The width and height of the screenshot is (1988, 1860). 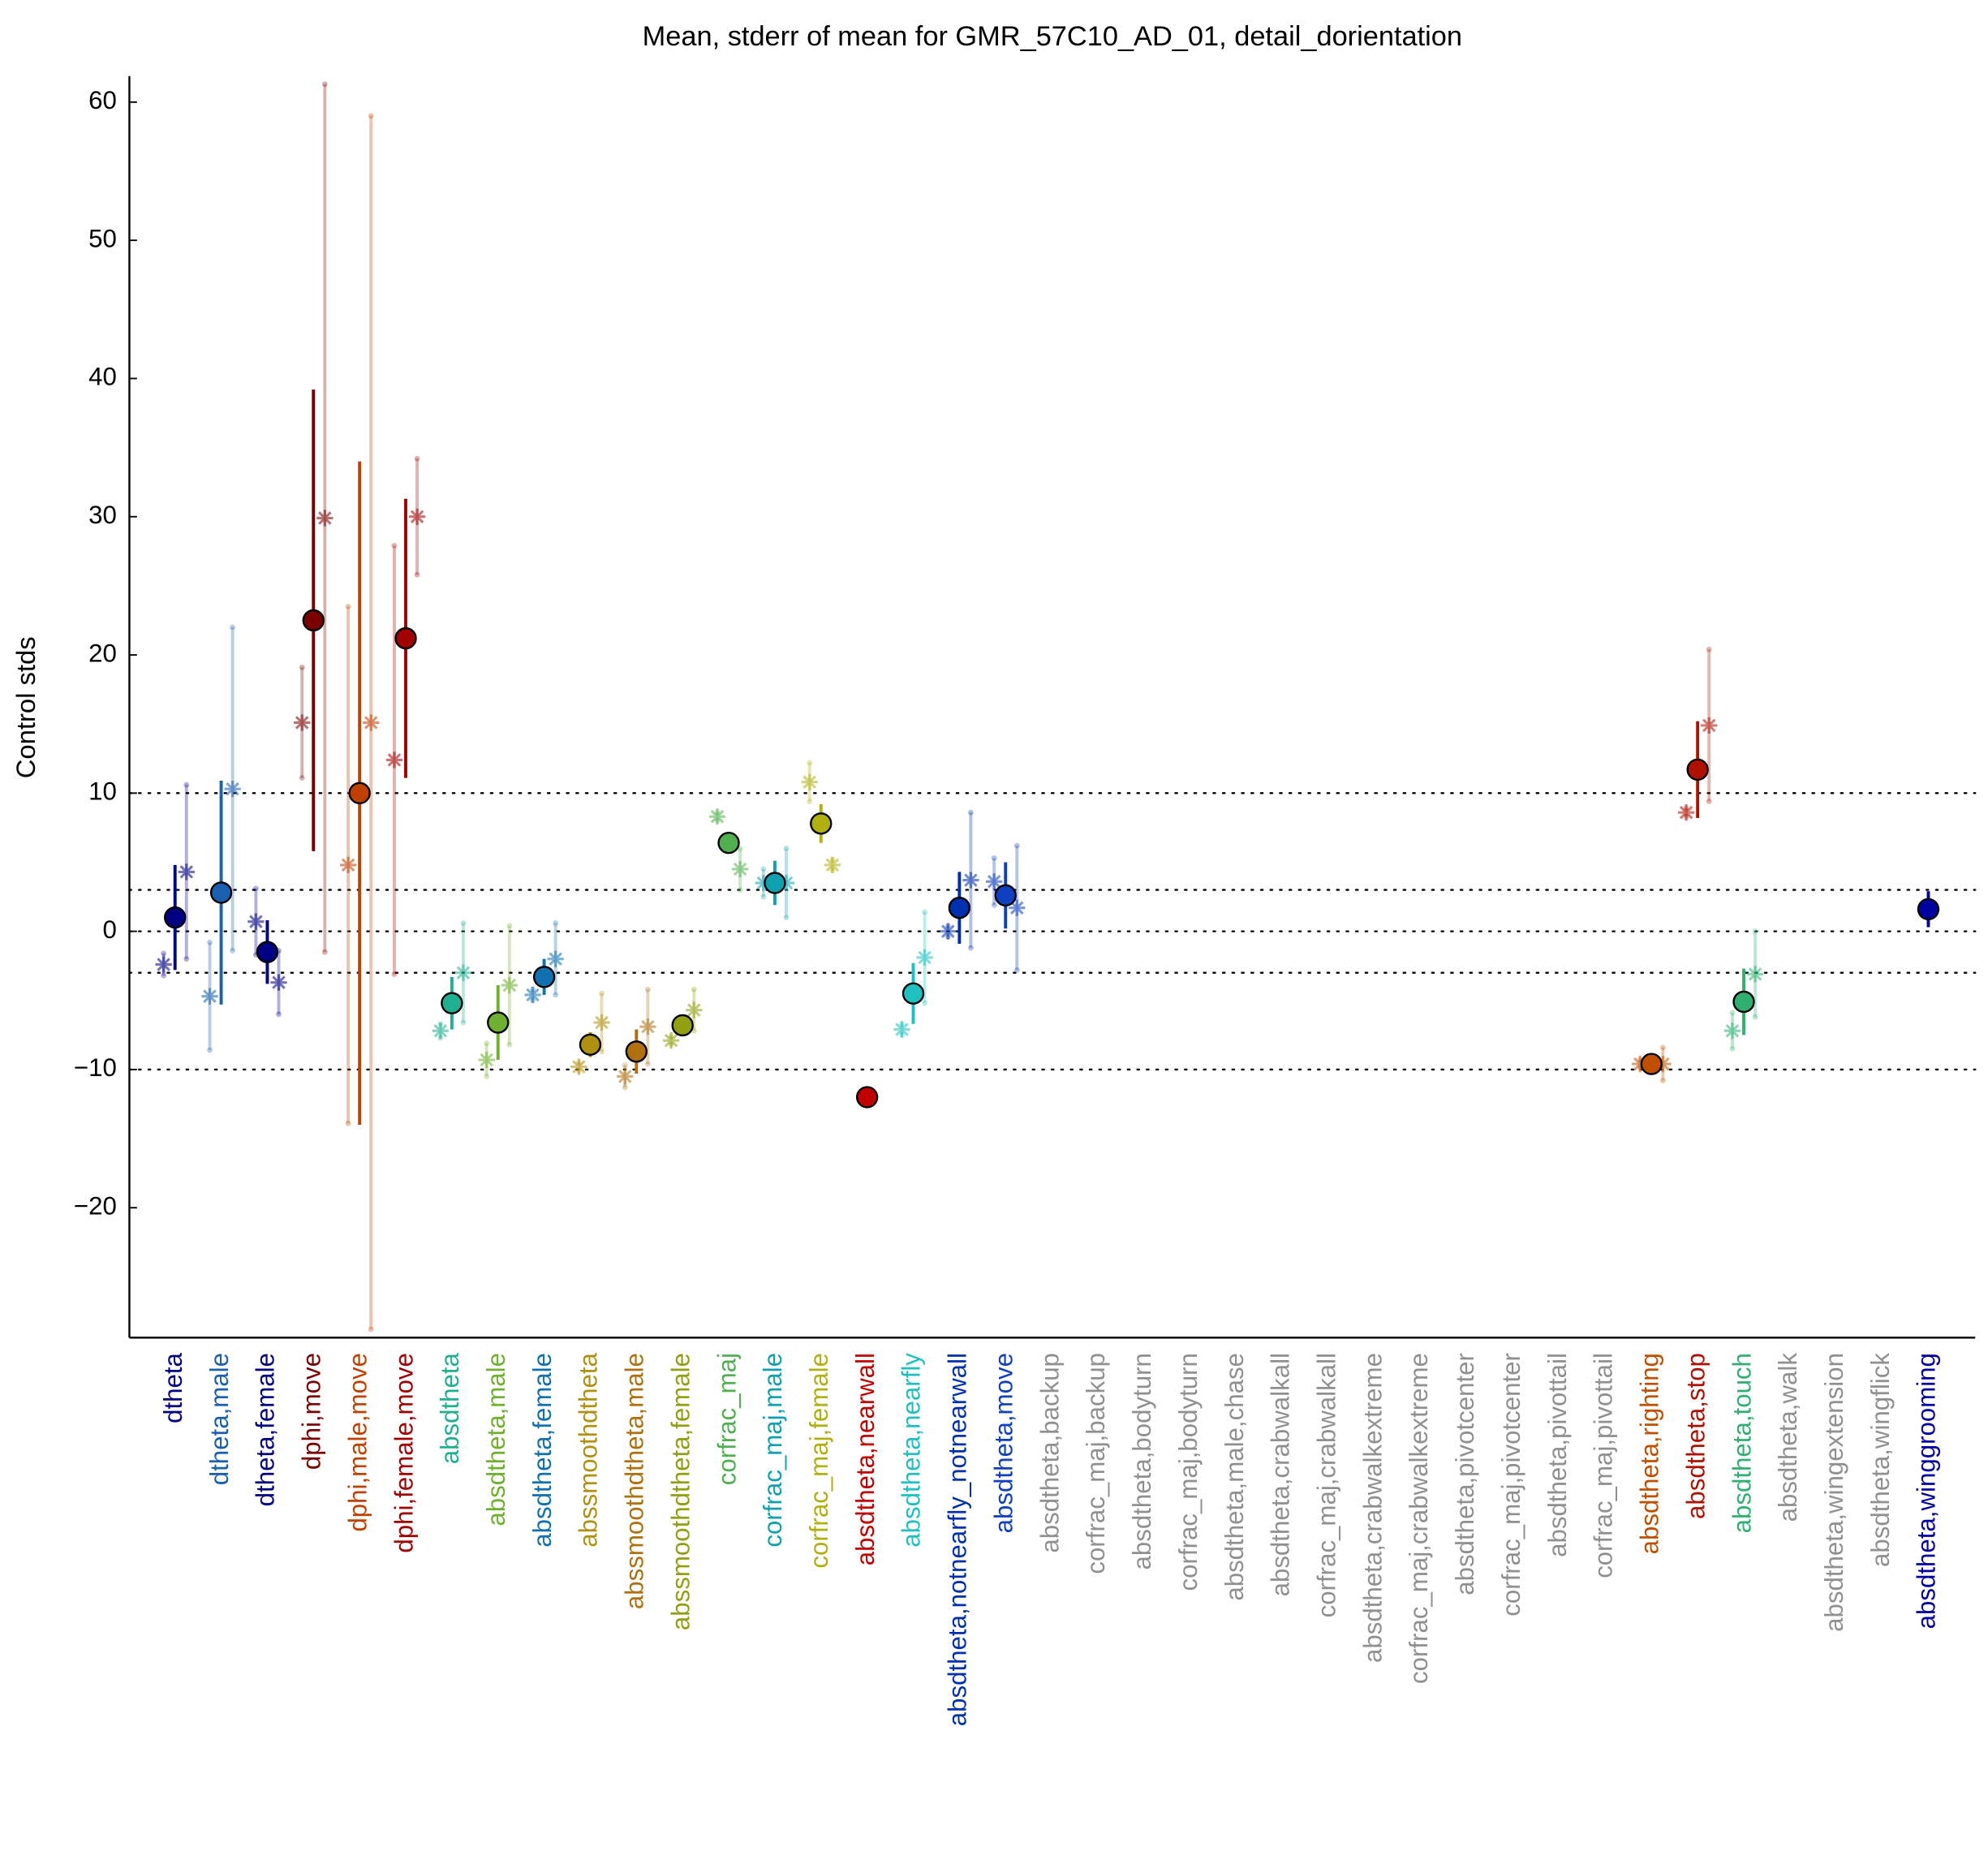 I want to click on x-tick-label: absdtheta,touch, so click(x=1742, y=1443).